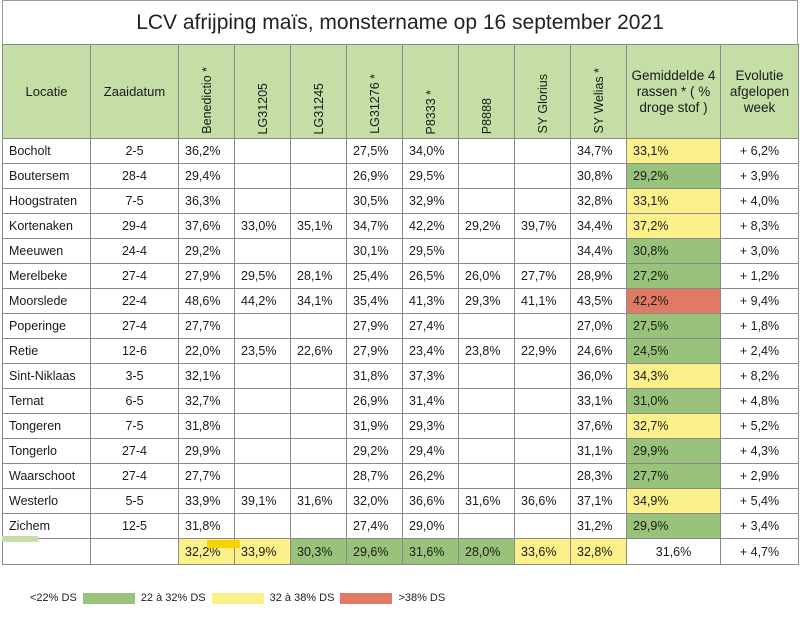 The height and width of the screenshot is (631, 800). What do you see at coordinates (422, 598) in the screenshot?
I see `legend-label: >38% DS` at bounding box center [422, 598].